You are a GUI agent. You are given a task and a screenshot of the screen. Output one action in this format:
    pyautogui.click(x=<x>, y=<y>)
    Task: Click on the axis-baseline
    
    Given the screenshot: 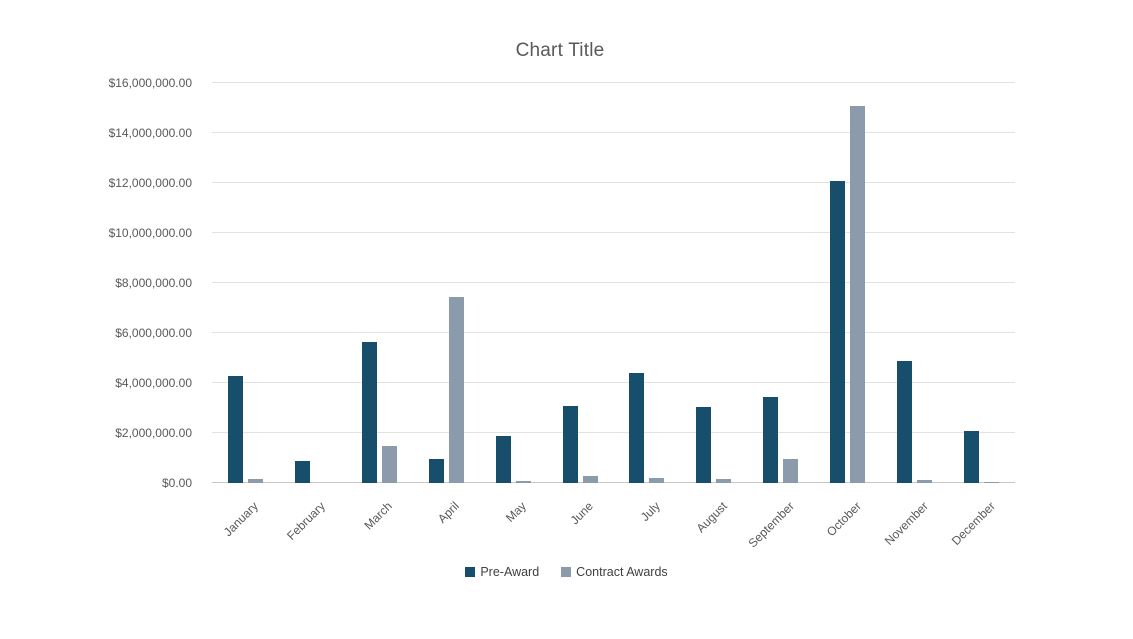 What is the action you would take?
    pyautogui.click(x=613, y=482)
    